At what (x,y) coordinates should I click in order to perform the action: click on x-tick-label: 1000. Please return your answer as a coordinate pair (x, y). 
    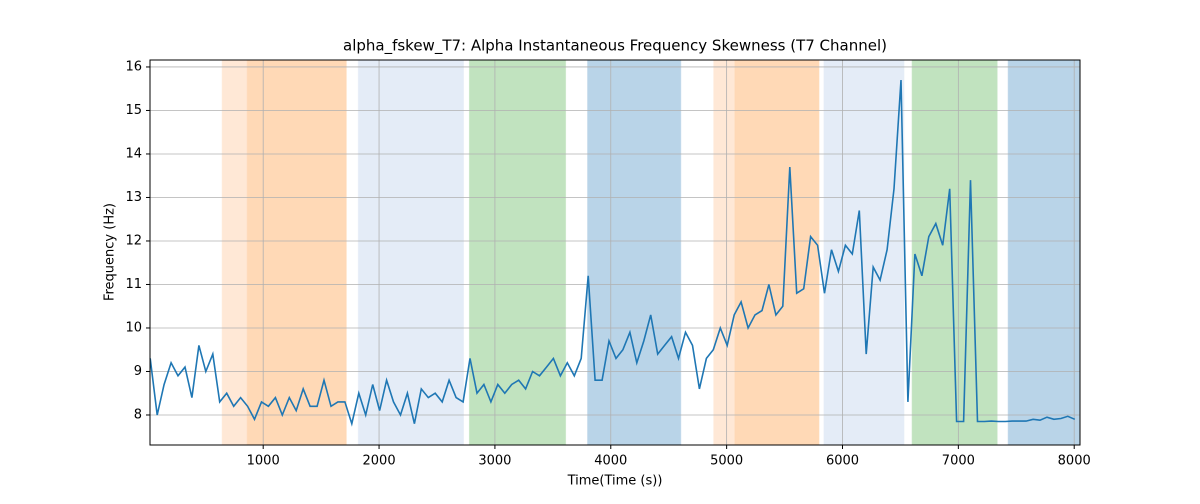
    Looking at the image, I should click on (263, 461).